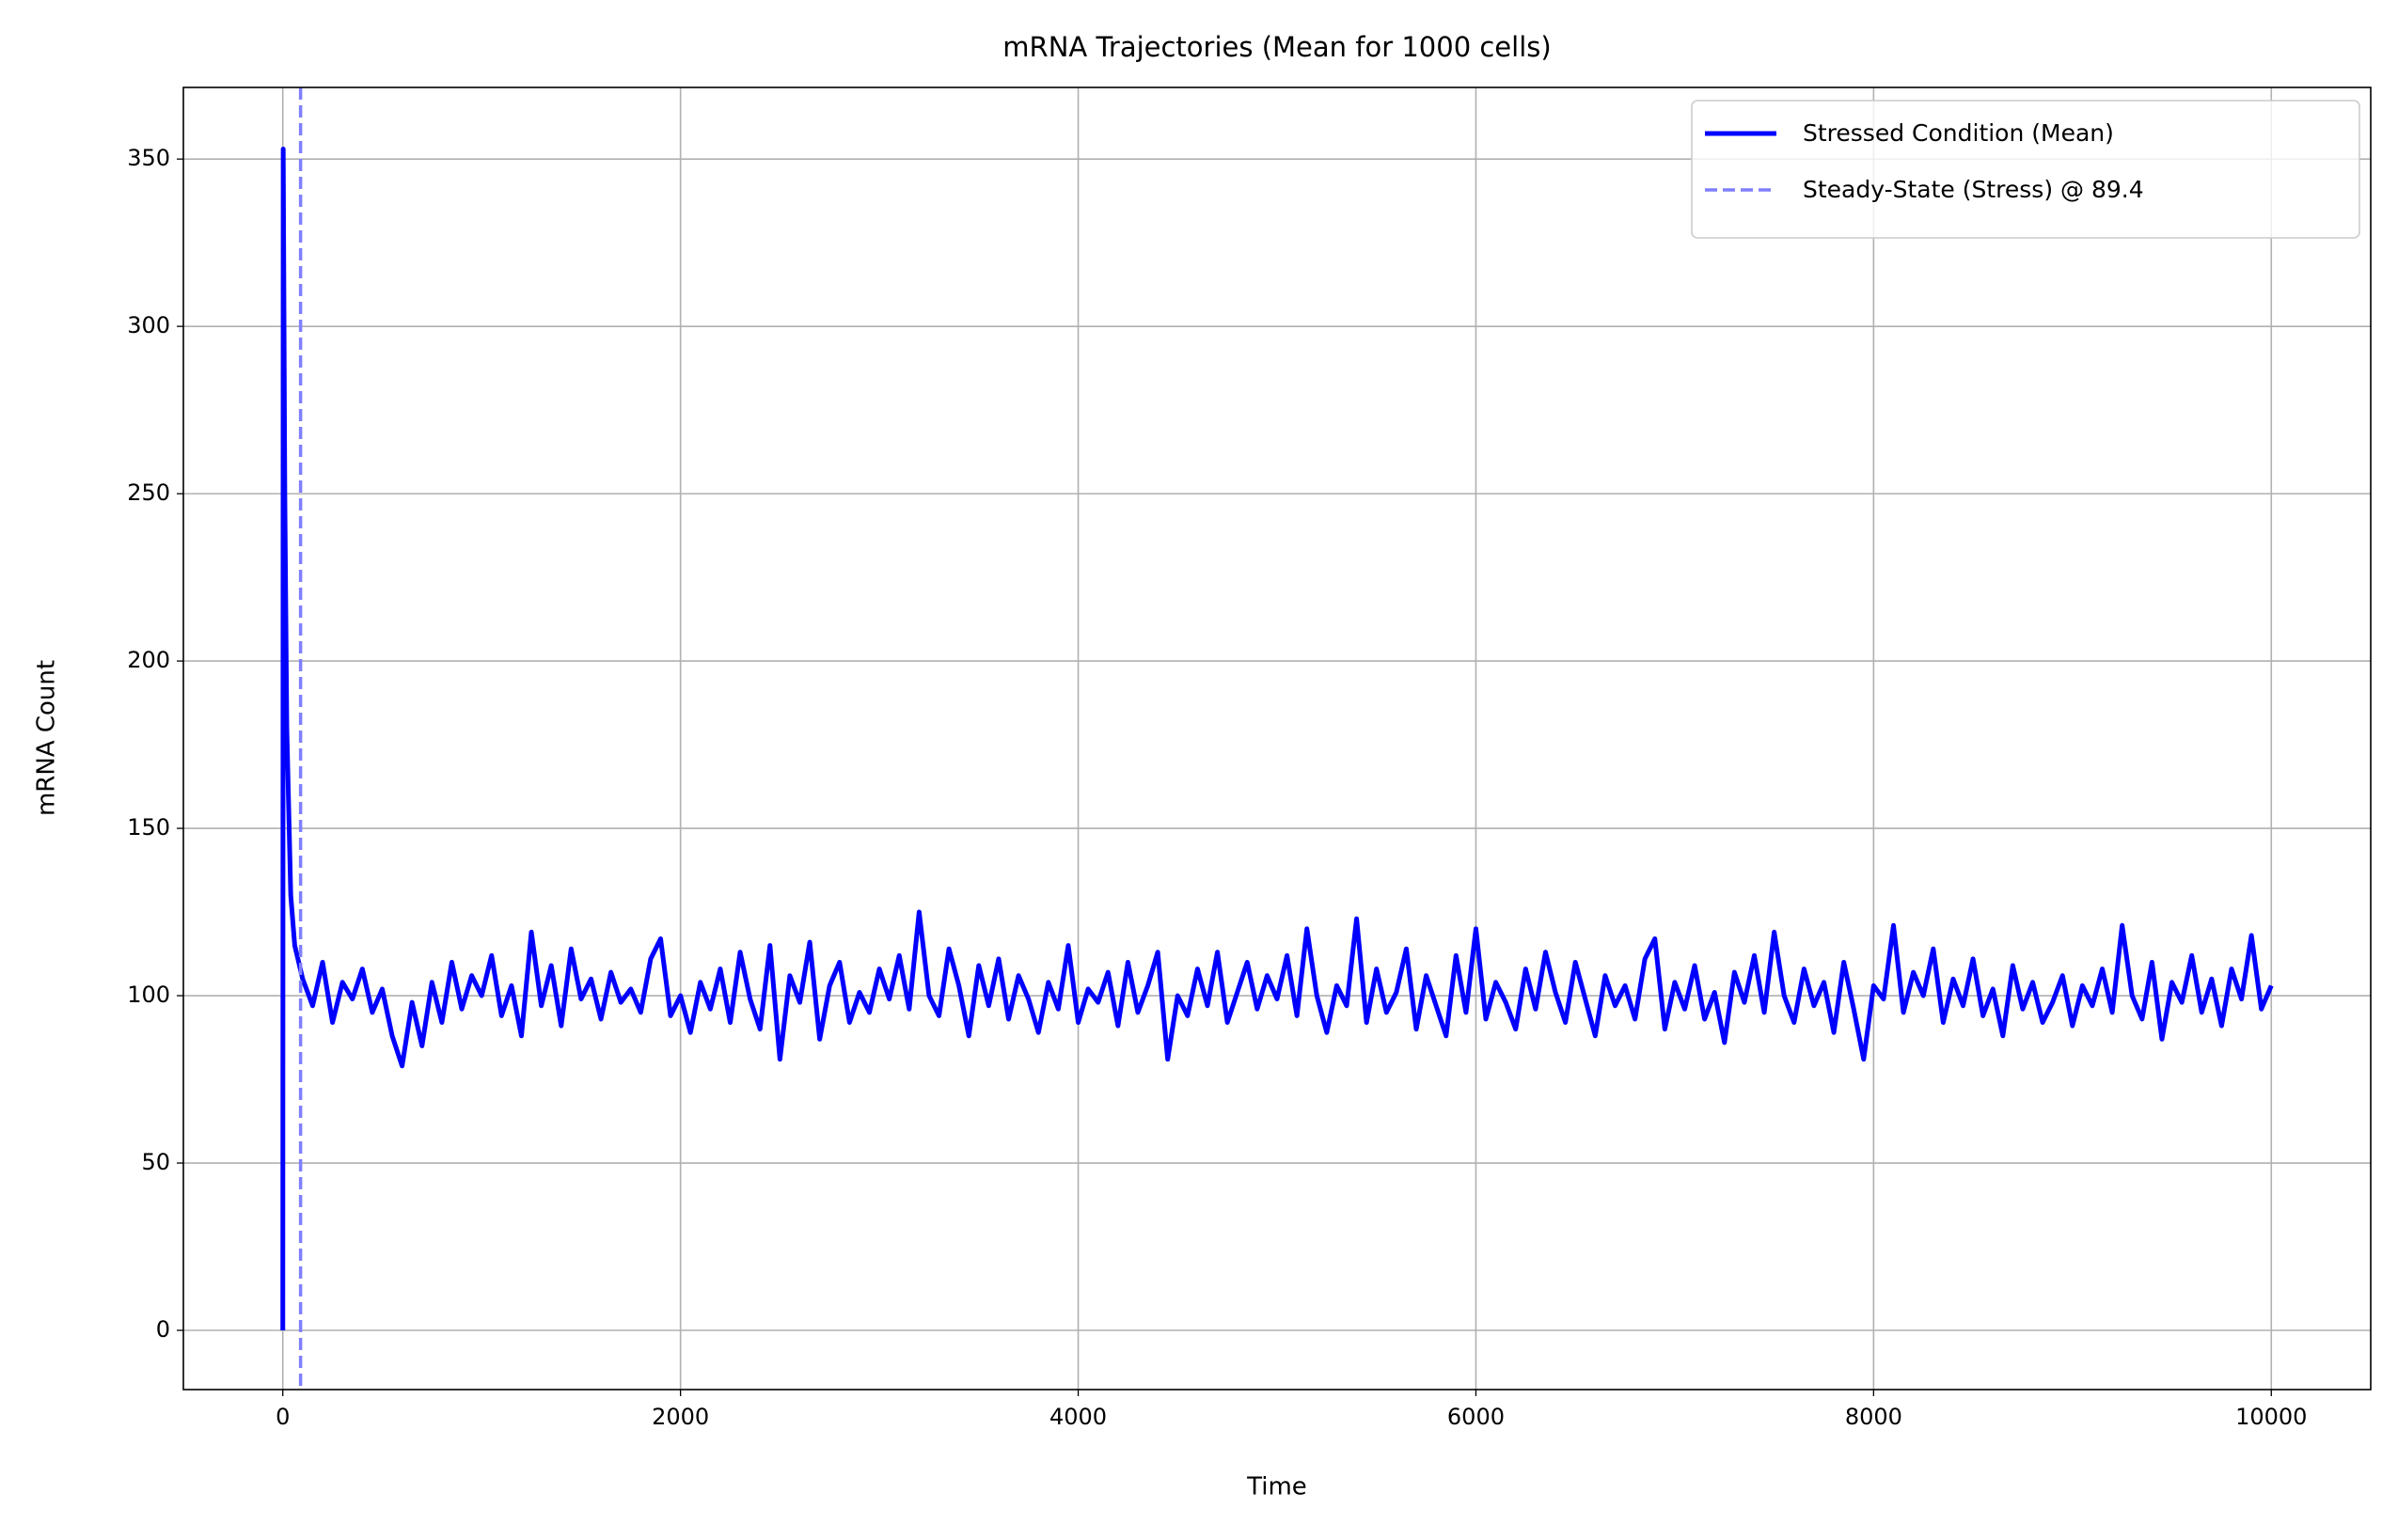 Image resolution: width=2398 pixels, height=1540 pixels. Describe the element at coordinates (2271, 1417) in the screenshot. I see `x-tick-label: 10000` at that location.